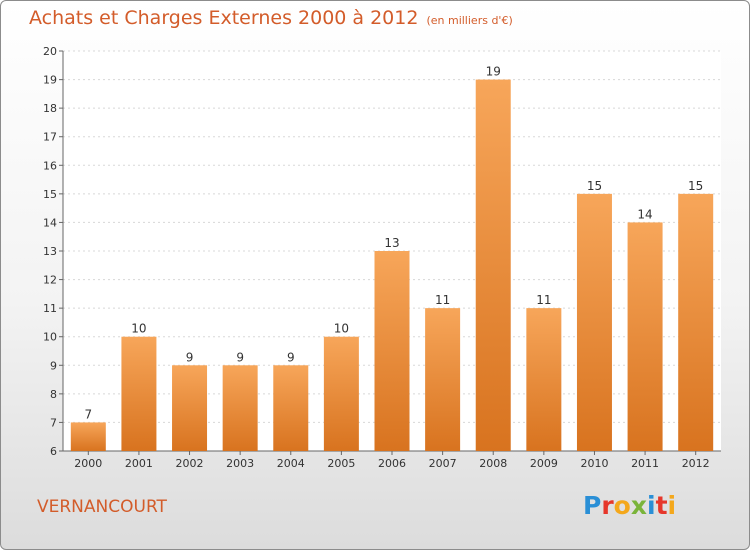 The height and width of the screenshot is (550, 750). Describe the element at coordinates (240, 463) in the screenshot. I see `x-tick-label: 2003` at that location.